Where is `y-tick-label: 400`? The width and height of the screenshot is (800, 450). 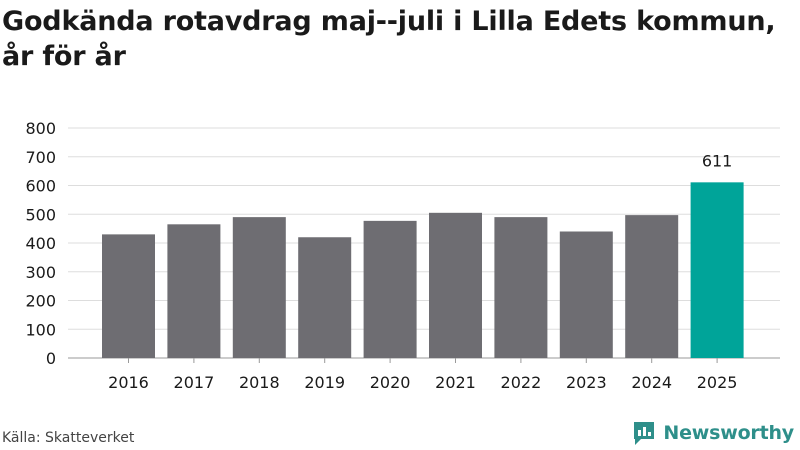 y-tick-label: 400 is located at coordinates (40, 243).